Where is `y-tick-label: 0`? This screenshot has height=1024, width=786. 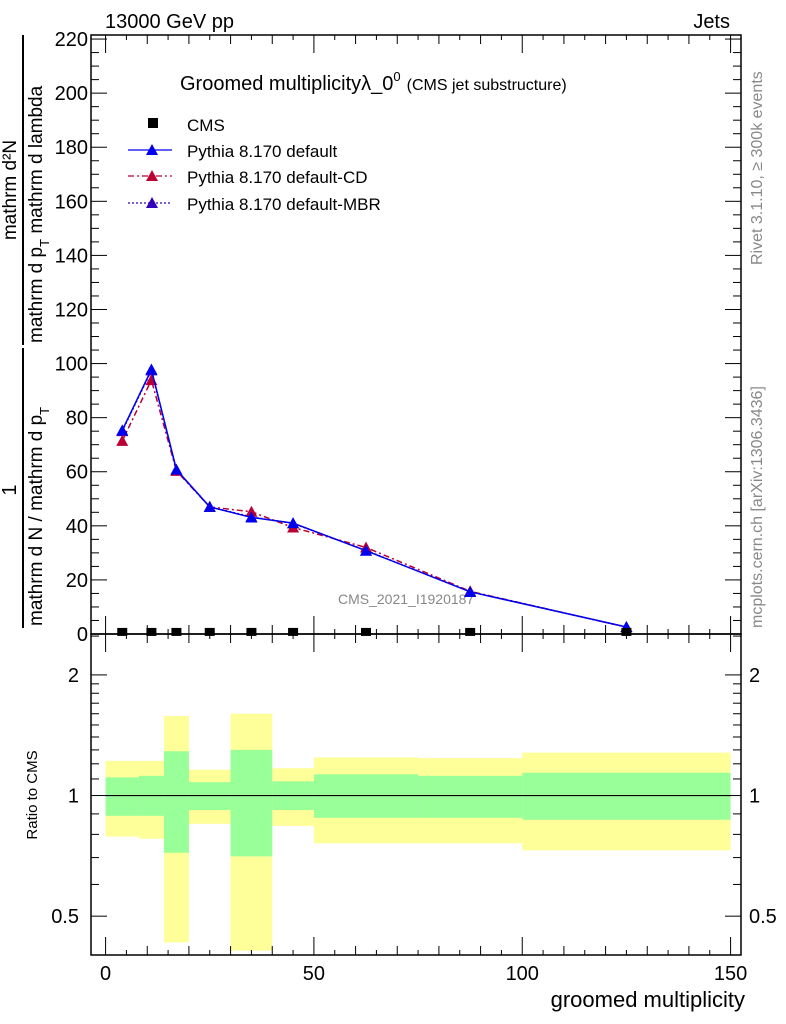 y-tick-label: 0 is located at coordinates (82, 635).